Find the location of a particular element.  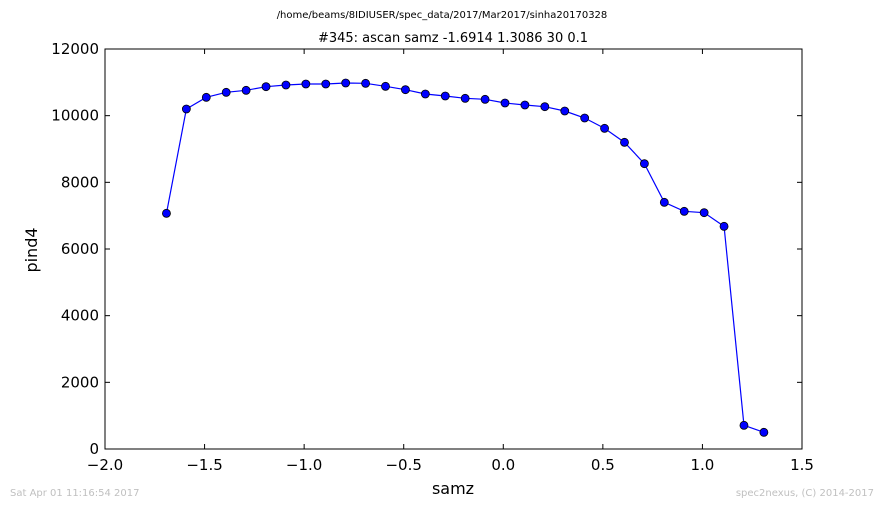

x-tick-label: 1.0 is located at coordinates (702, 465).